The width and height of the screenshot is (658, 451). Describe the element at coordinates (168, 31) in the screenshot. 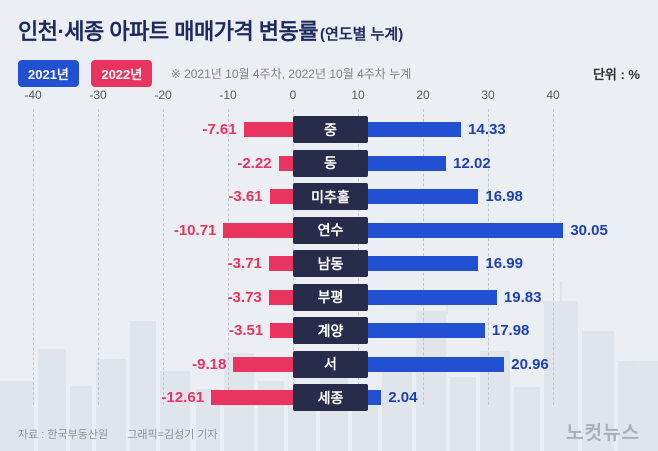

I see `page-title: 인천·세종 아파트 매매가격 변동률` at that location.